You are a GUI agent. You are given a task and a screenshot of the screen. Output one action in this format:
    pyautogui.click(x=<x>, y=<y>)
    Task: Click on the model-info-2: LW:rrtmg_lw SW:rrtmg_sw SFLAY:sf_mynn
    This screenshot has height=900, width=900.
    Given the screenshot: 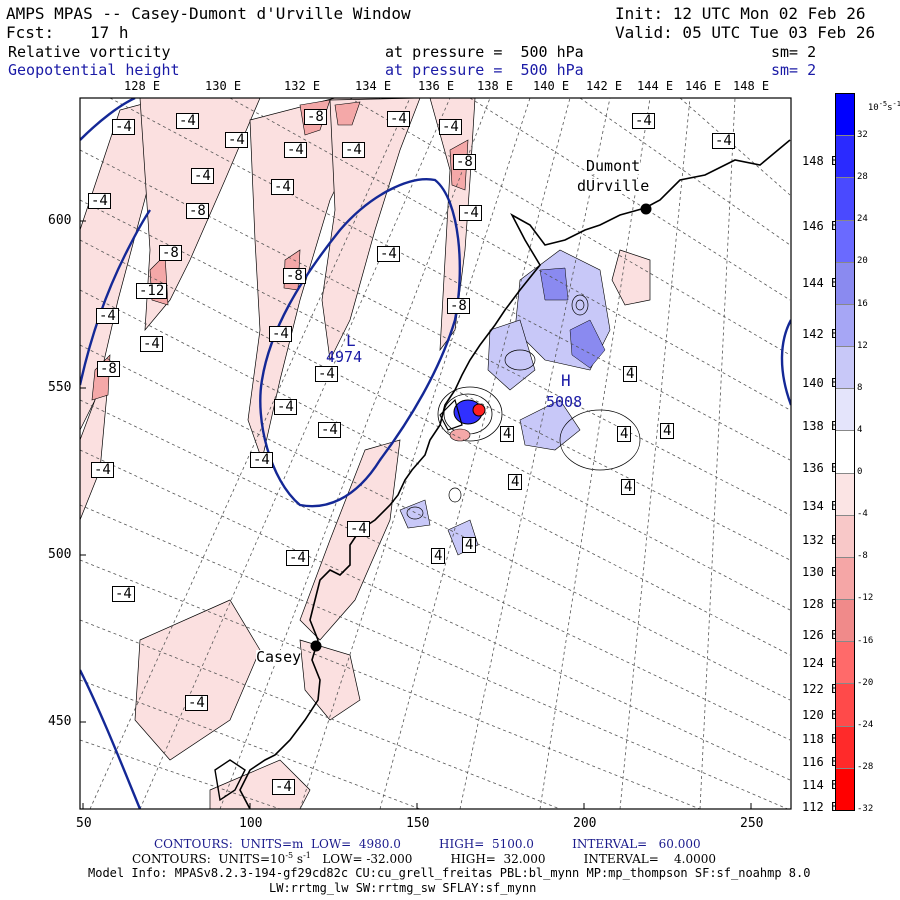 What is the action you would take?
    pyautogui.click(x=403, y=888)
    